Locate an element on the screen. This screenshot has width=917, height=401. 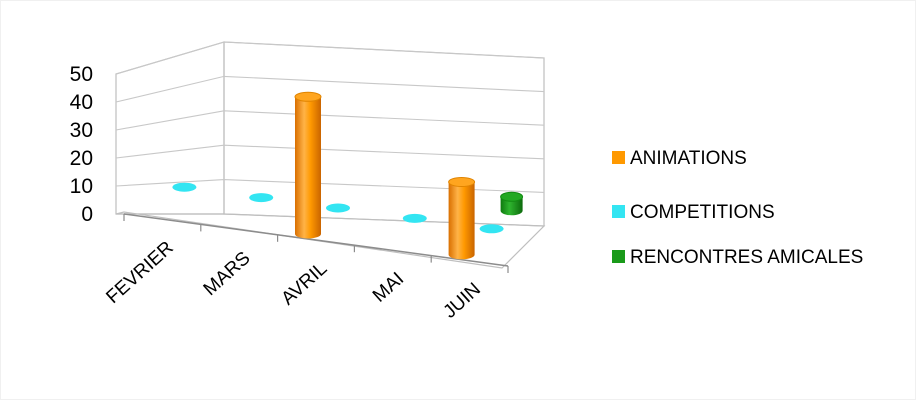
legend-label: RENCONTRES AMICALES is located at coordinates (746, 257).